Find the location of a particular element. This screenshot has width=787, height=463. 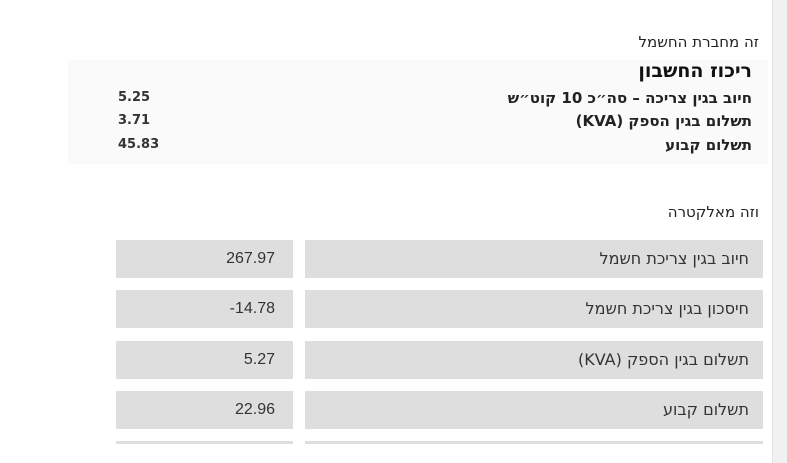

electra-caption: וזה מאלקטרה is located at coordinates (713, 212).